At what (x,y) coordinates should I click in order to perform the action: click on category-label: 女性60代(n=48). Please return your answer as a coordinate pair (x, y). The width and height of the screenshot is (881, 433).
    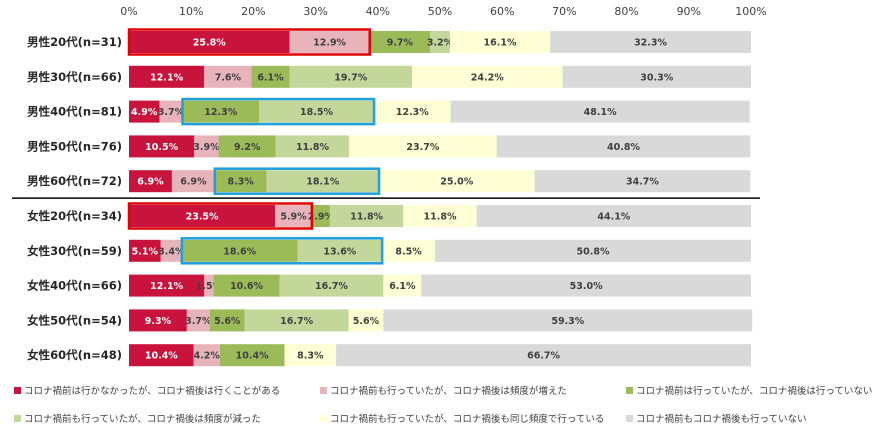
    Looking at the image, I should click on (74, 355).